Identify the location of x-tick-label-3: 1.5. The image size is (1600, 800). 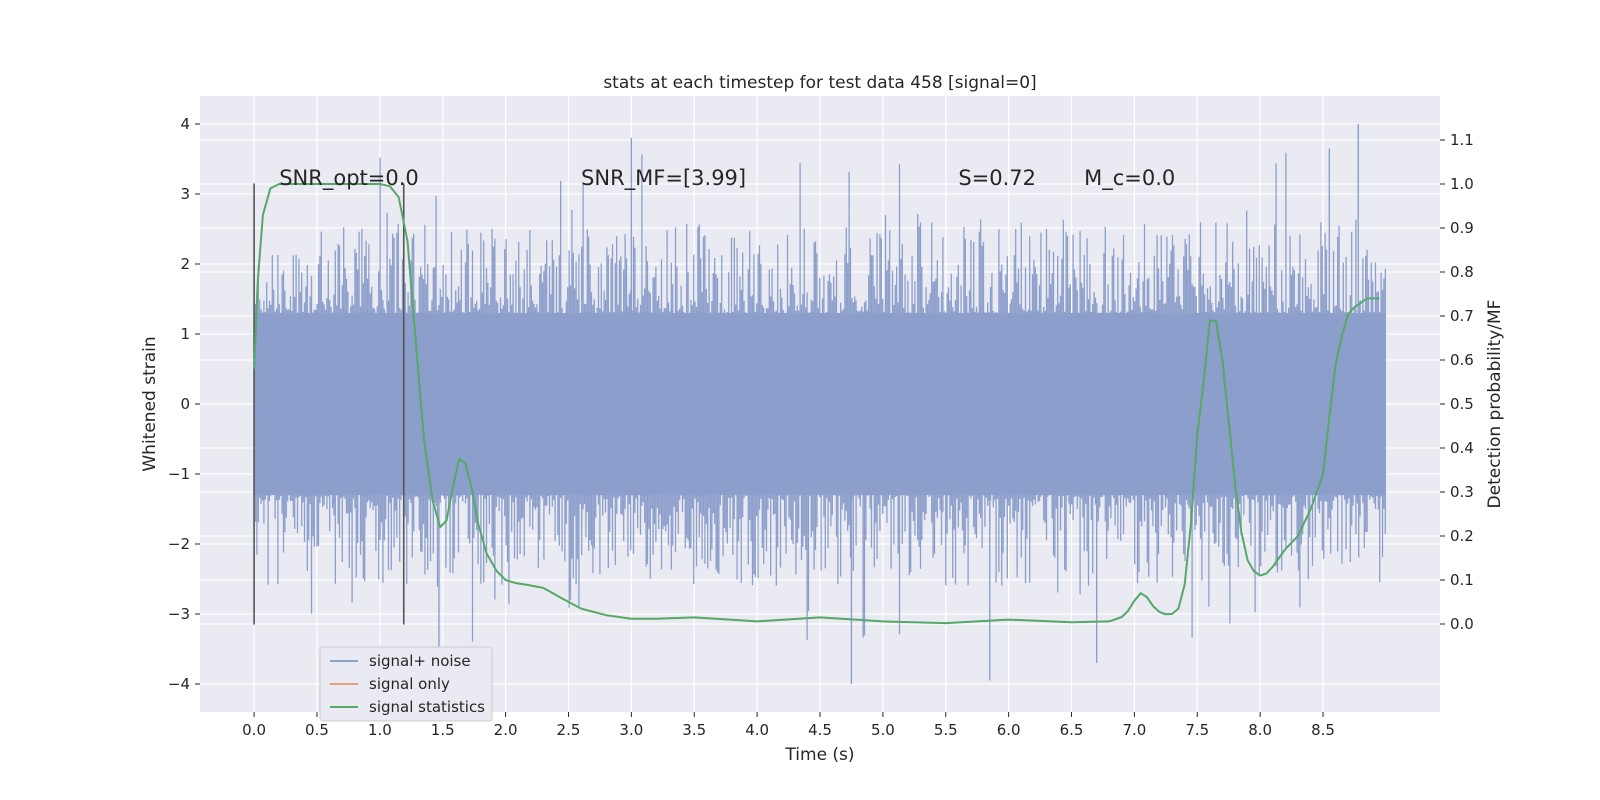
(443, 730).